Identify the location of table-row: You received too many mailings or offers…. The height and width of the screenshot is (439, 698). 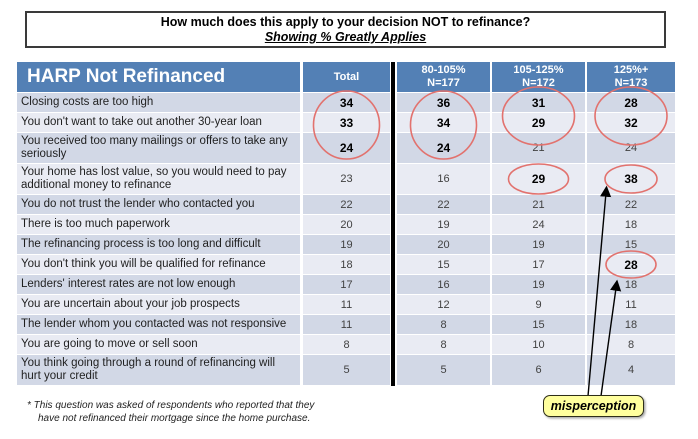
(346, 148).